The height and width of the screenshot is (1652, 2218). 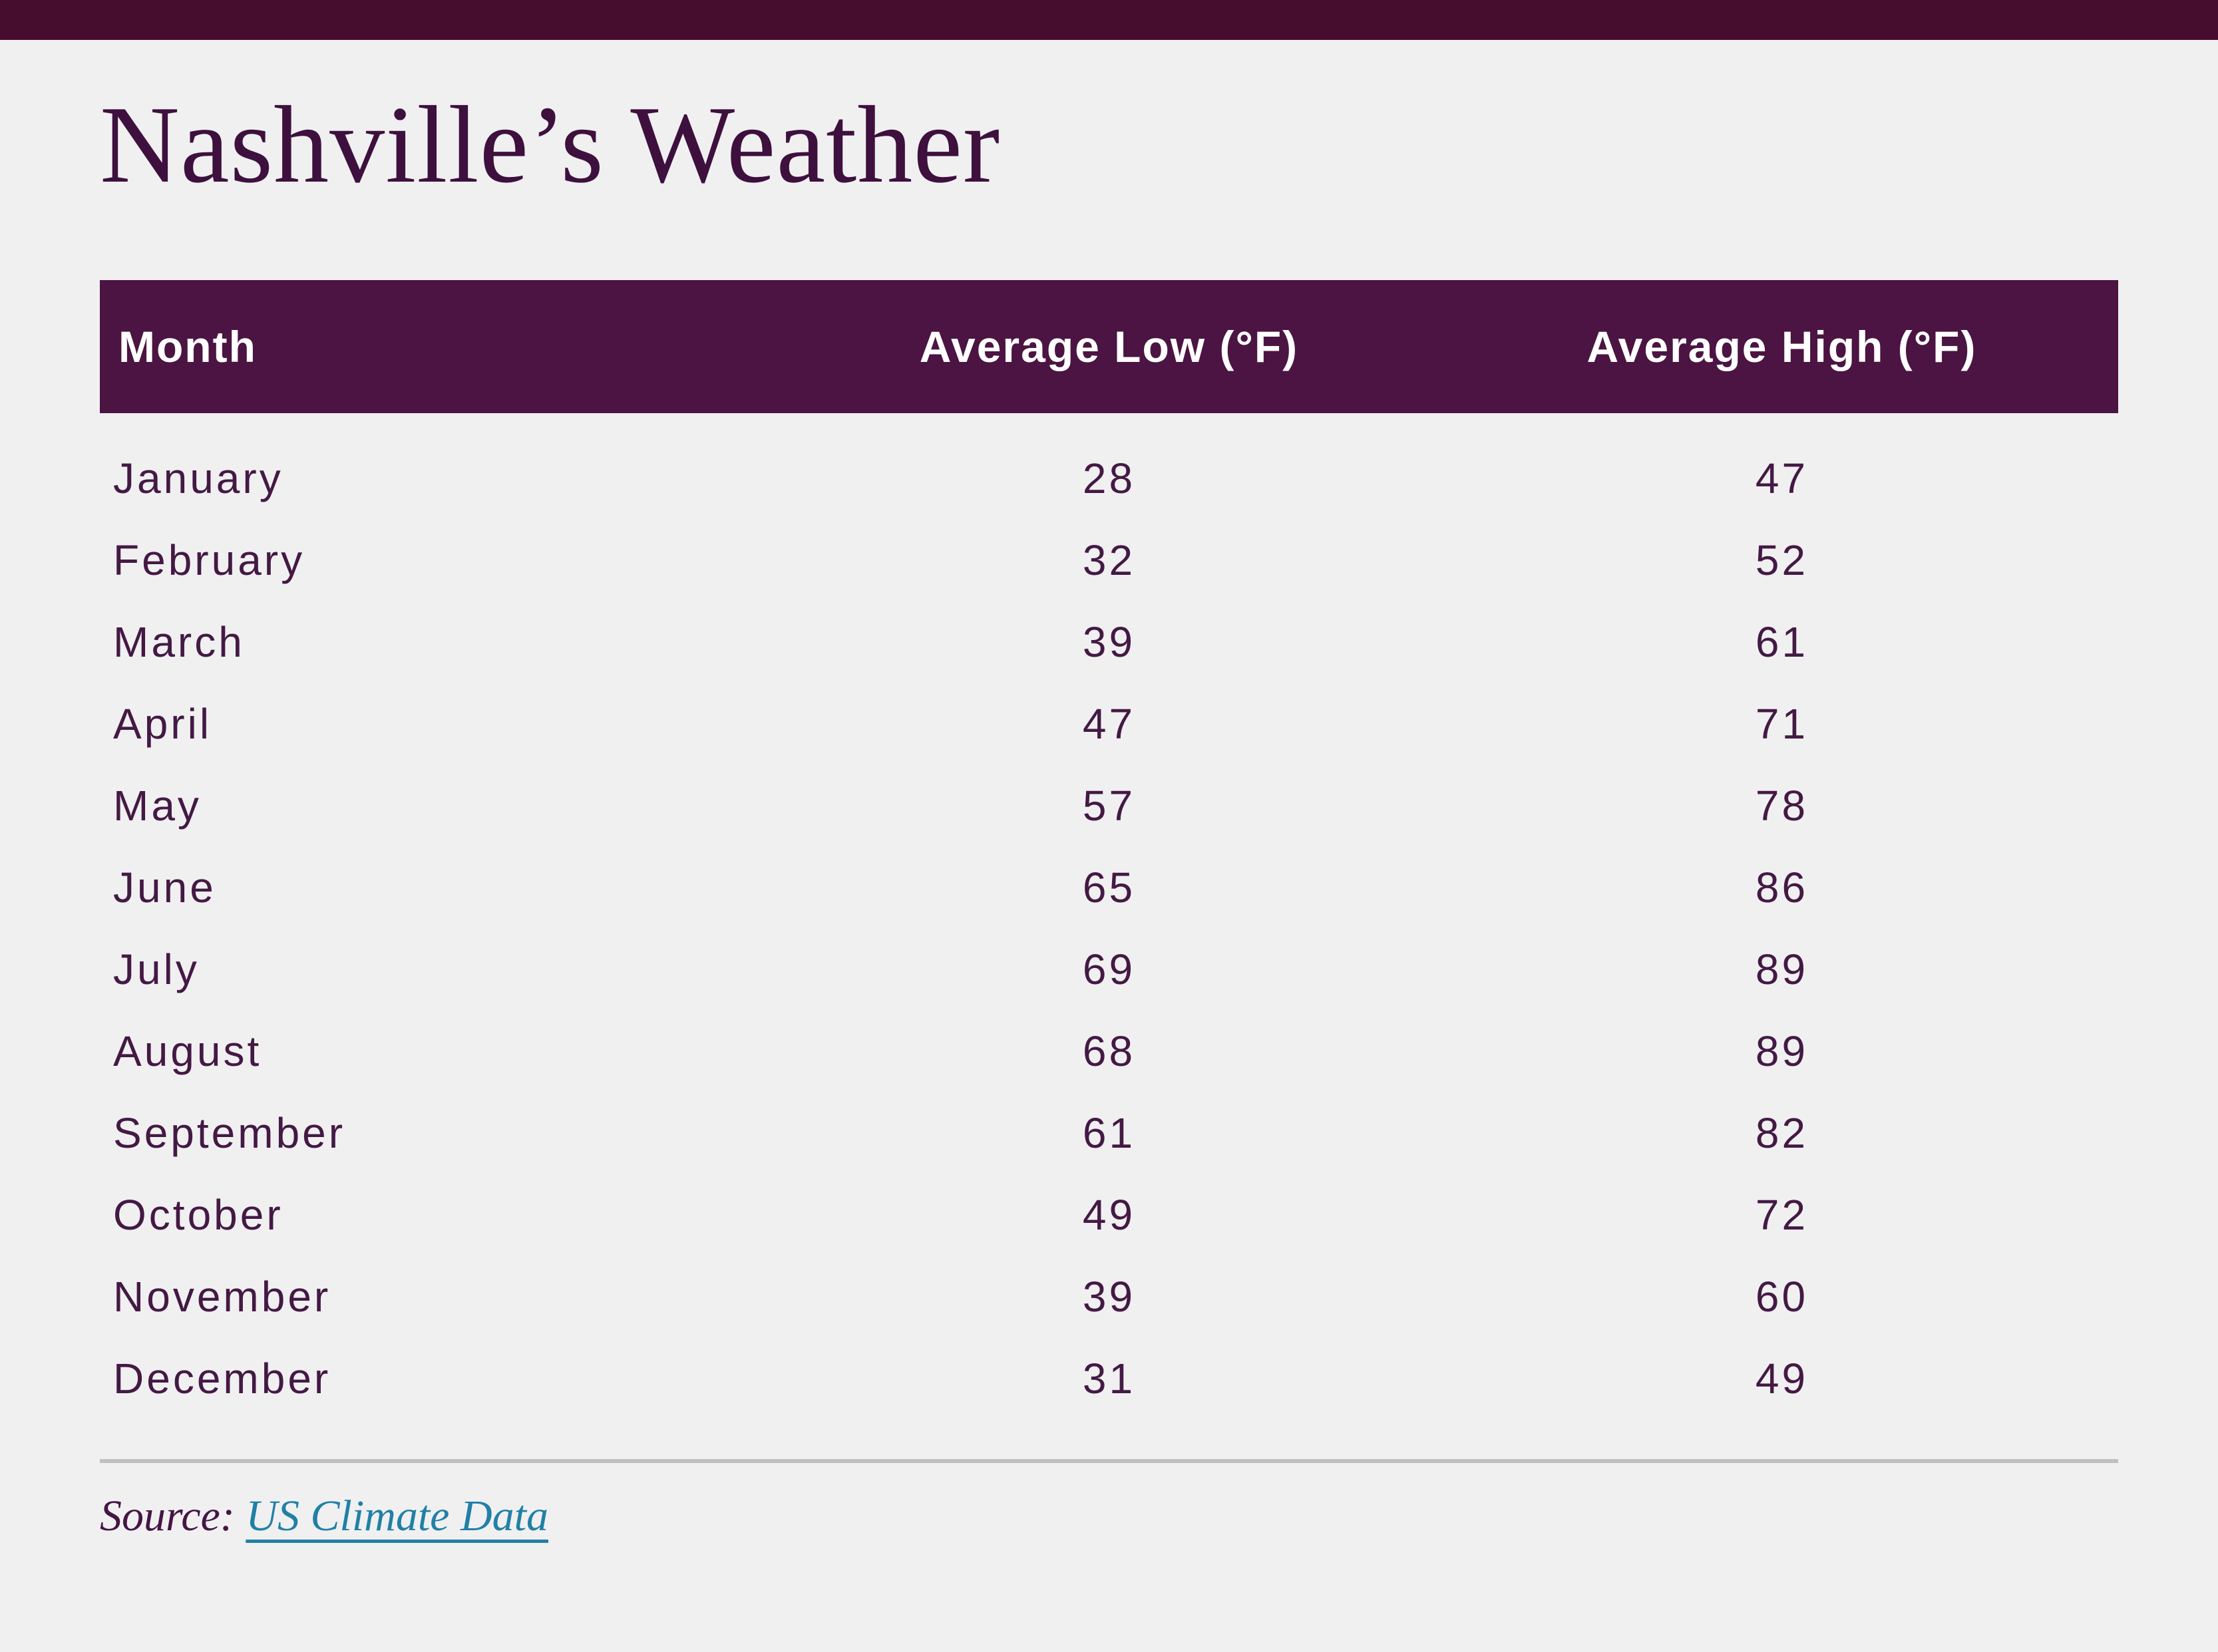 I want to click on avg-low-cell: 68, so click(x=1109, y=1051).